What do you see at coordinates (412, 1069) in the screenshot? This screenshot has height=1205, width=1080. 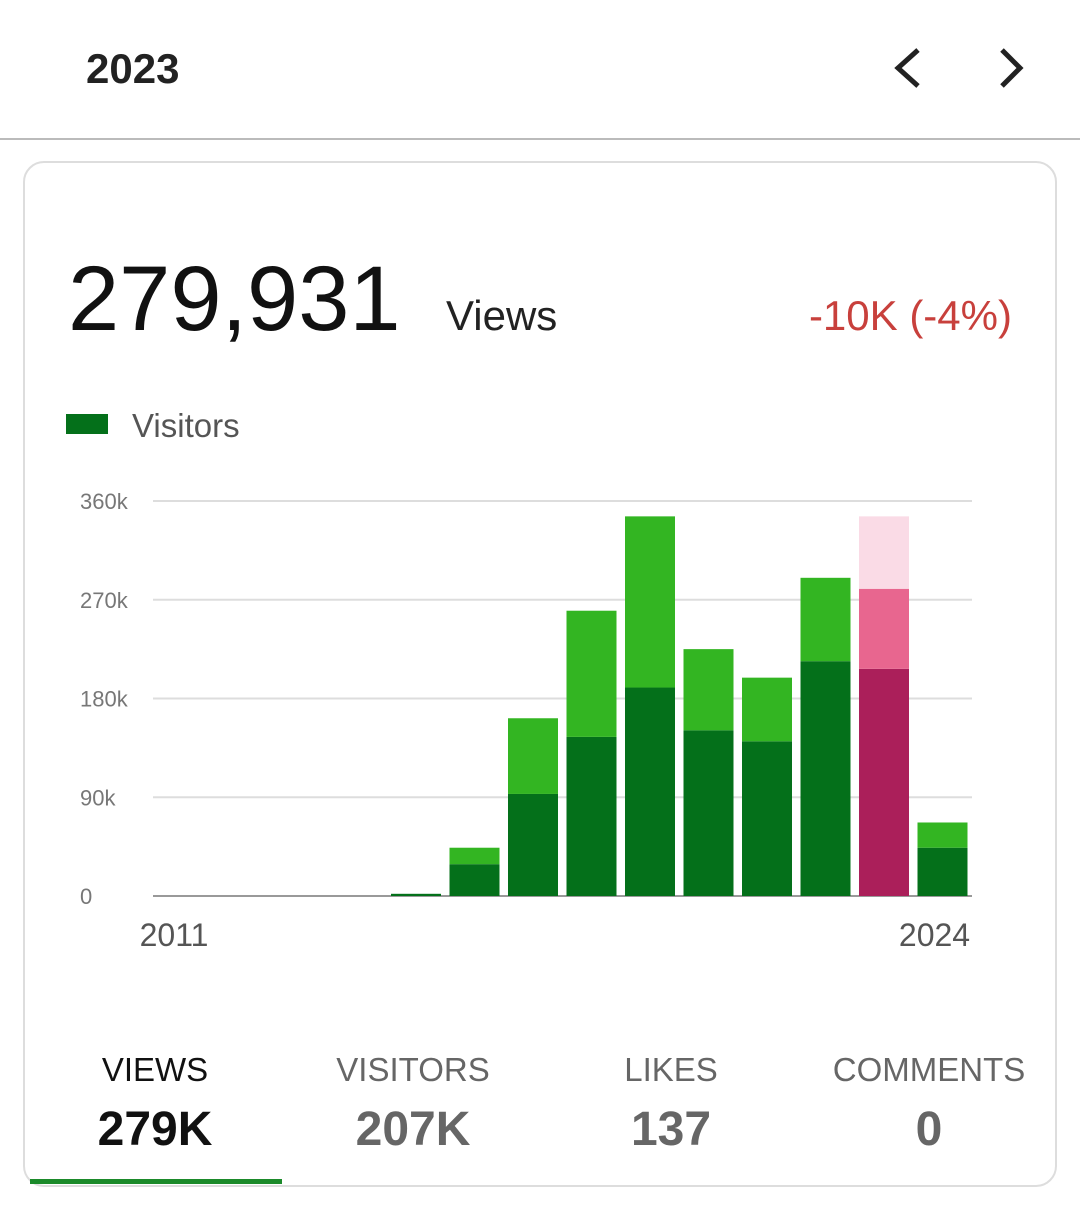 I see `tab-label: VISITORS` at bounding box center [412, 1069].